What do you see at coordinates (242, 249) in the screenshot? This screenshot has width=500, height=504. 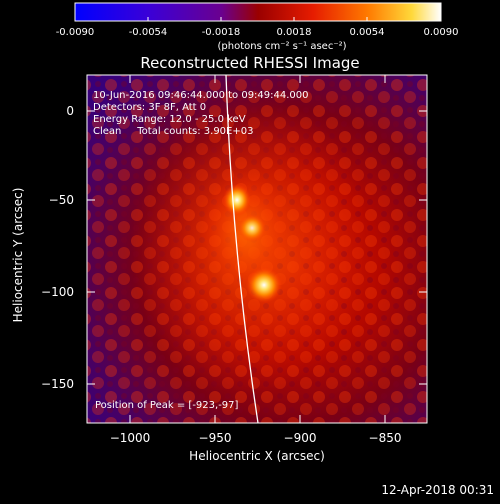 I see `solar-limb-line` at bounding box center [242, 249].